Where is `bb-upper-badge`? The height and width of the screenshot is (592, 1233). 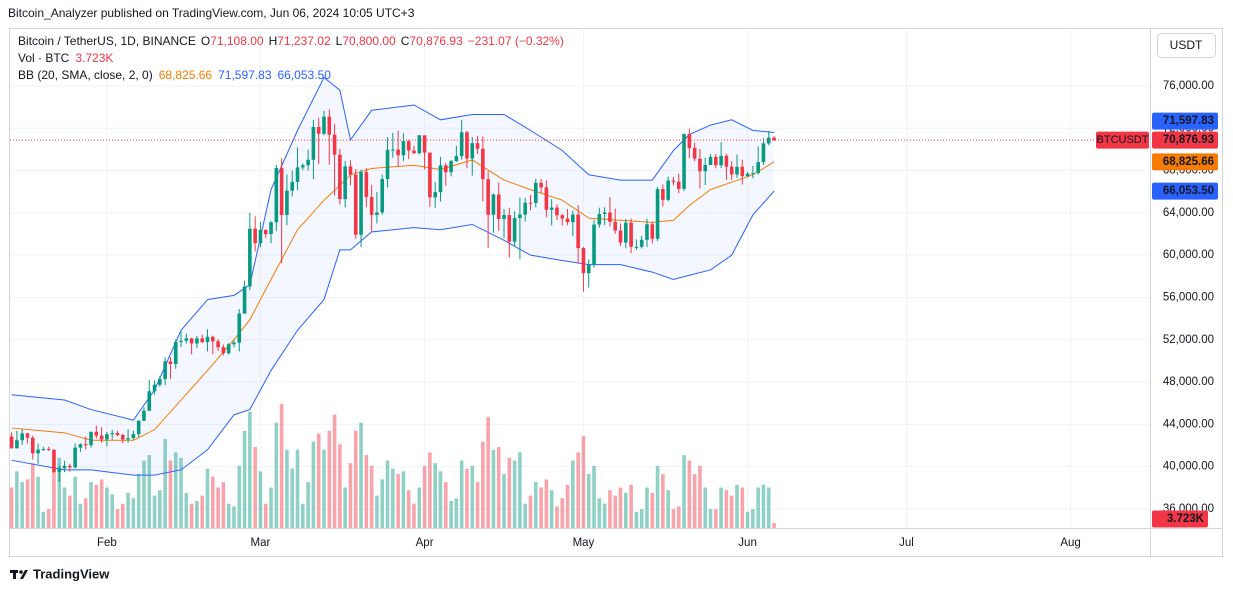
bb-upper-badge is located at coordinates (1185, 121).